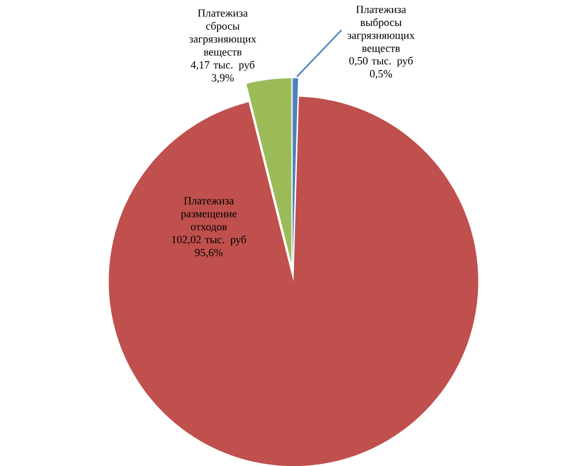  Describe the element at coordinates (209, 240) in the screenshot. I see `data-label: 102,02 тыс. руб` at that location.